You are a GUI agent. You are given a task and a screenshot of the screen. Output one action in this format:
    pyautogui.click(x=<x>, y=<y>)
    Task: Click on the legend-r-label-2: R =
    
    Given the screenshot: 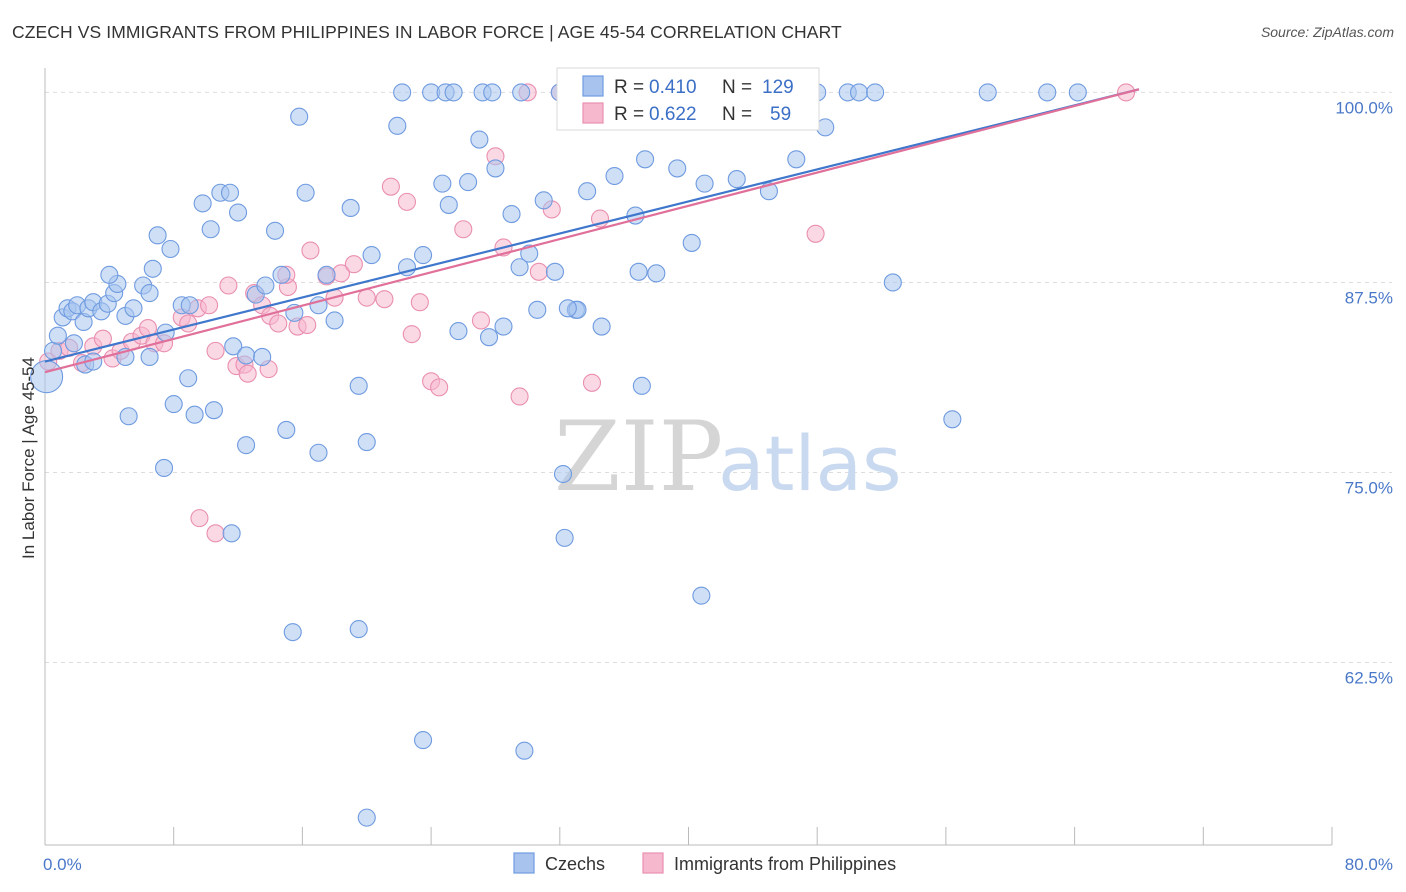 What is the action you would take?
    pyautogui.click(x=629, y=114)
    